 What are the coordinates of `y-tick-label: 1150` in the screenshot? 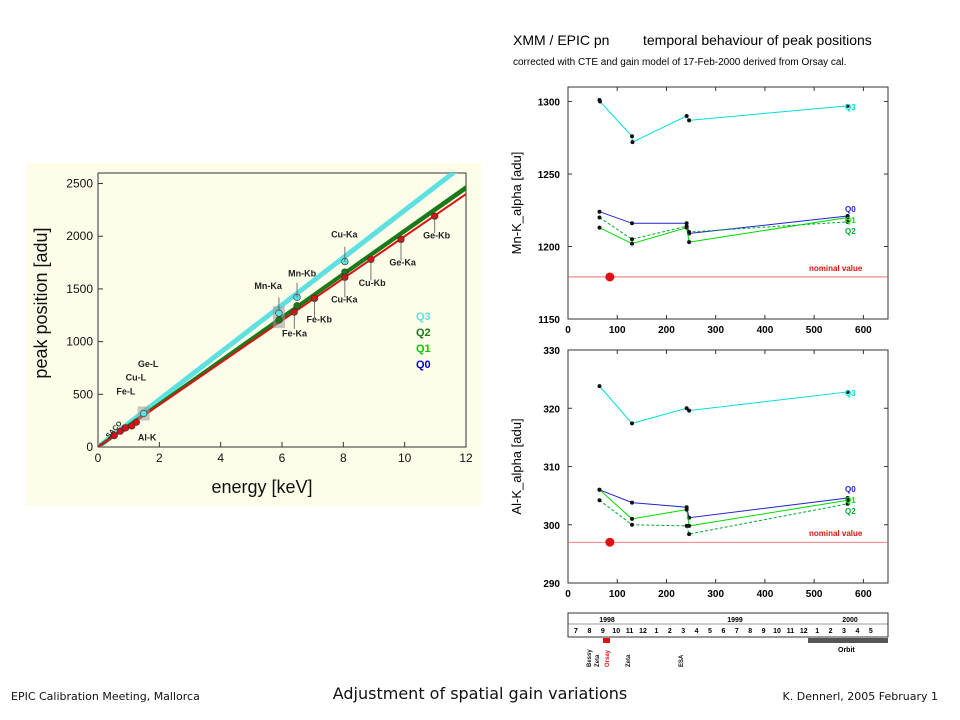 It's located at (549, 320).